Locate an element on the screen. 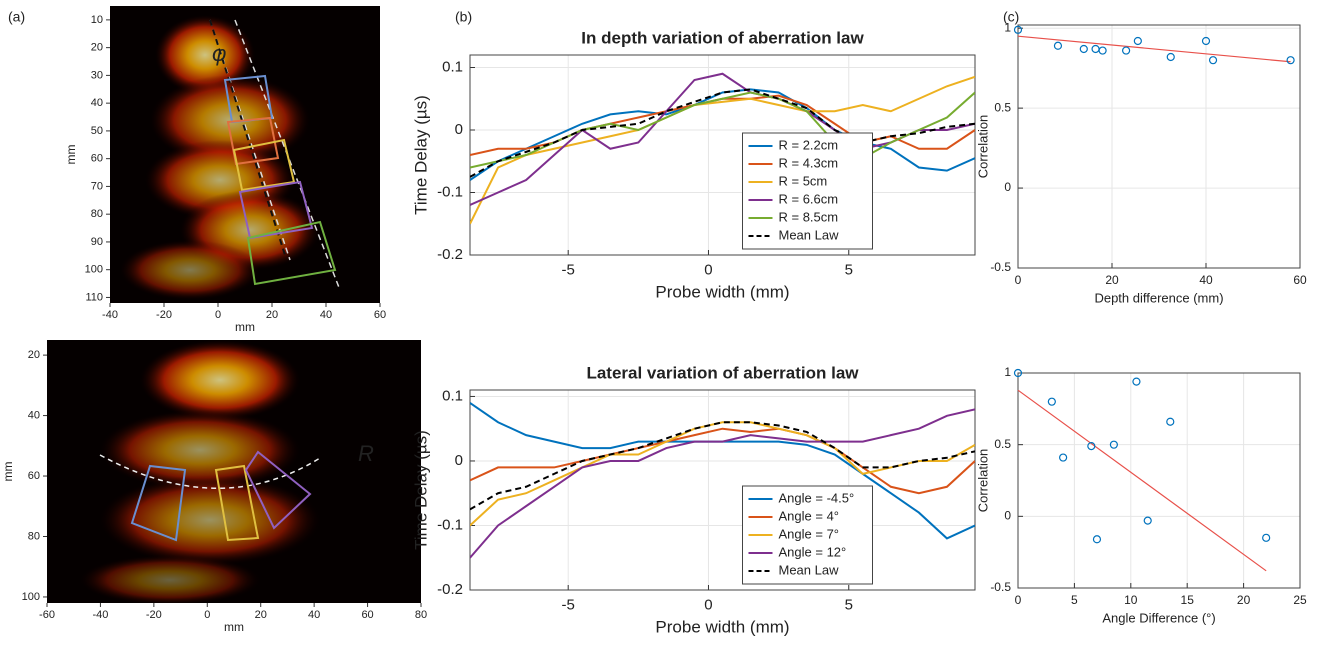 This screenshot has height=648, width=1322. panel-label: (c) is located at coordinates (1011, 17).